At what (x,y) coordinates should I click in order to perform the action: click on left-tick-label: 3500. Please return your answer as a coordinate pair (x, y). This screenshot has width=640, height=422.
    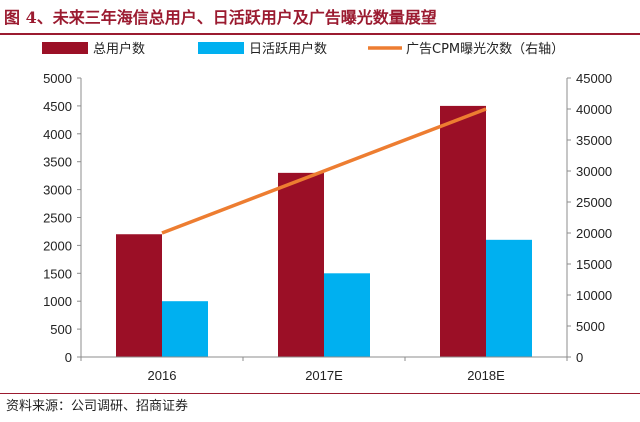
    Looking at the image, I should click on (57, 162).